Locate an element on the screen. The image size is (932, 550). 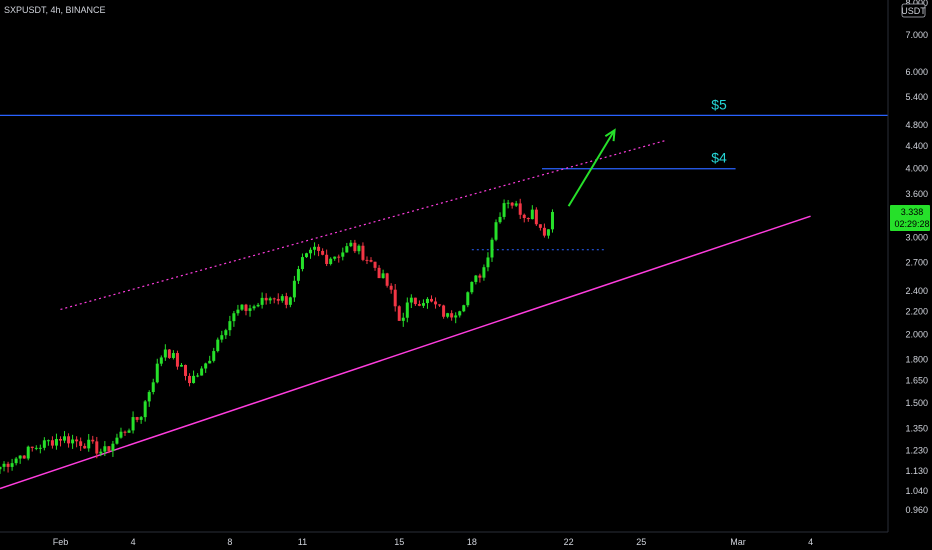
last-price-badge is located at coordinates (910, 217).